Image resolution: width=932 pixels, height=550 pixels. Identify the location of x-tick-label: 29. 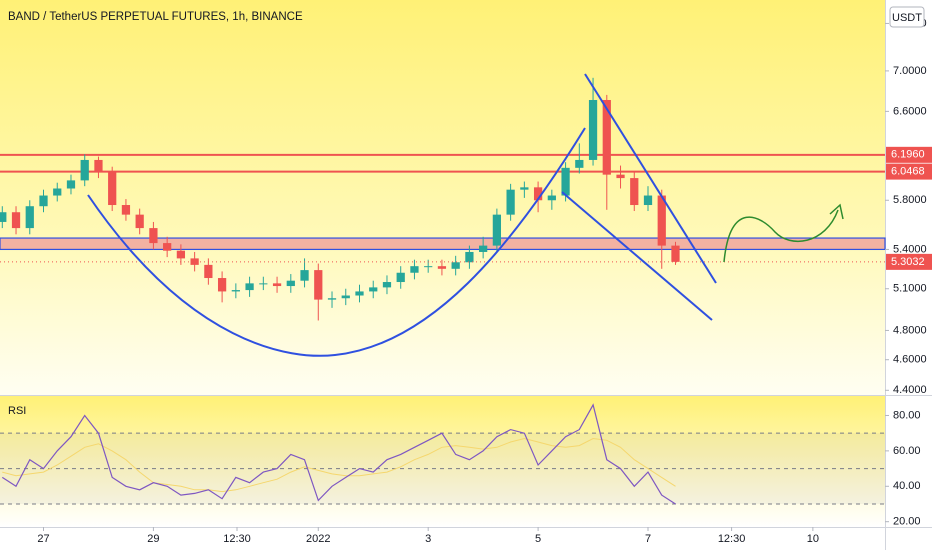
(153, 539).